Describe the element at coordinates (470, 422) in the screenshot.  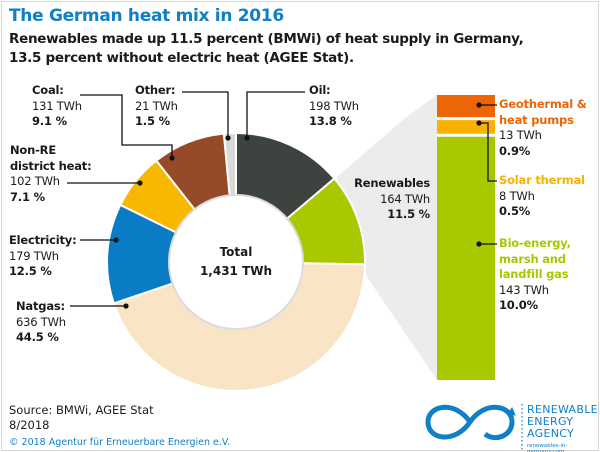
I see `logo-infinity` at that location.